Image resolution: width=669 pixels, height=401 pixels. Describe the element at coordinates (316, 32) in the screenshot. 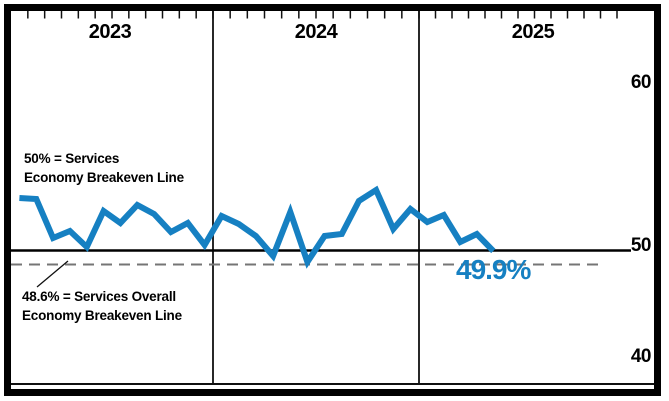

I see `year-label-2024: 2024` at that location.